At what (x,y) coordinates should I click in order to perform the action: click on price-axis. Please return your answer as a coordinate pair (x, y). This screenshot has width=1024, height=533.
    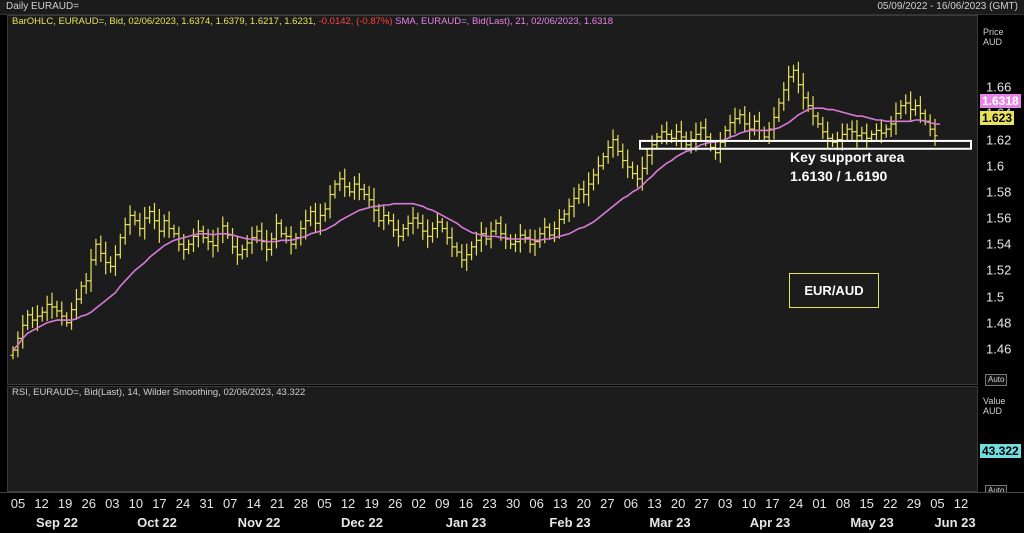
    Looking at the image, I should click on (1001, 200).